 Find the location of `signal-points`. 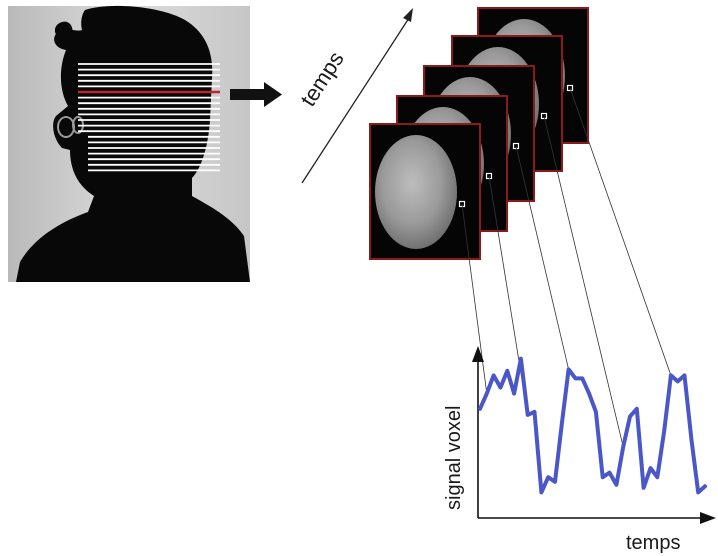

signal-points is located at coordinates (592, 425).